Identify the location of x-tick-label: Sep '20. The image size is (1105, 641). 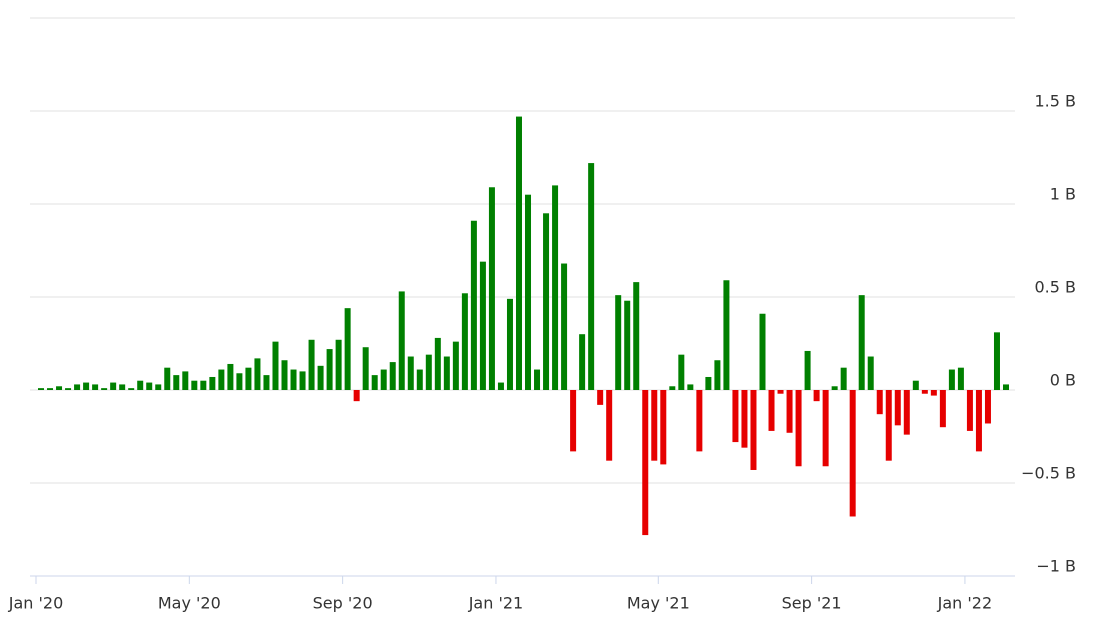
(343, 603).